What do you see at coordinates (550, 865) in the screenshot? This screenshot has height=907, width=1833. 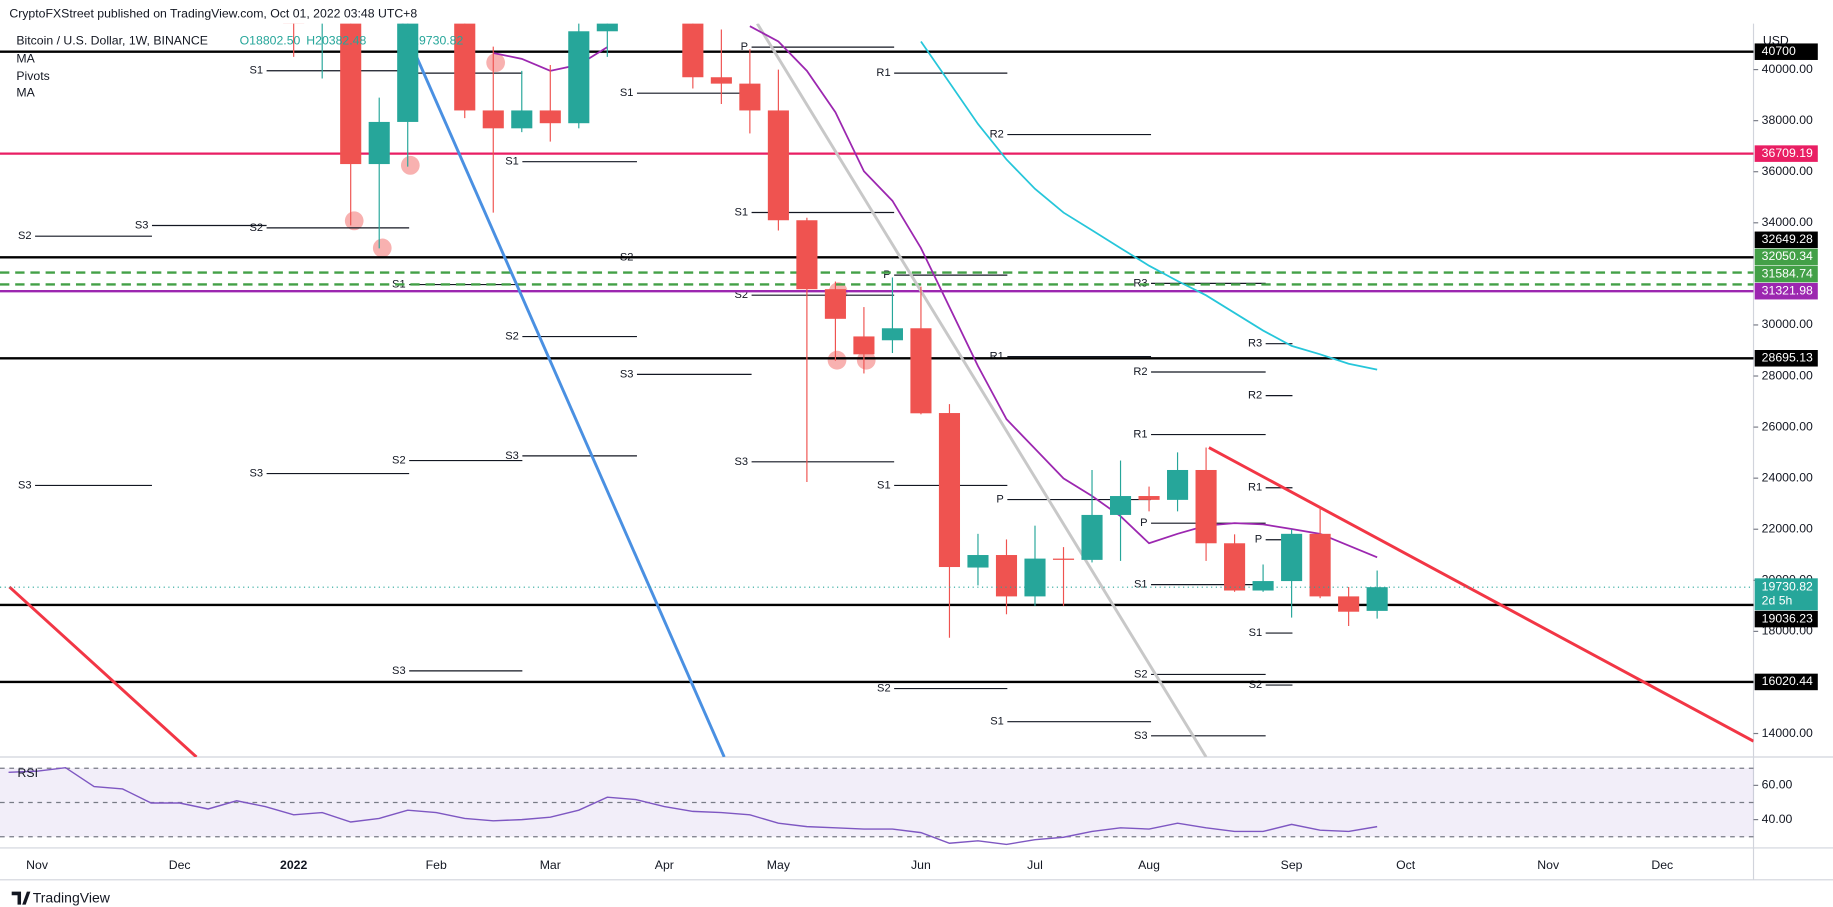 I see `x-tick-label: Mar` at bounding box center [550, 865].